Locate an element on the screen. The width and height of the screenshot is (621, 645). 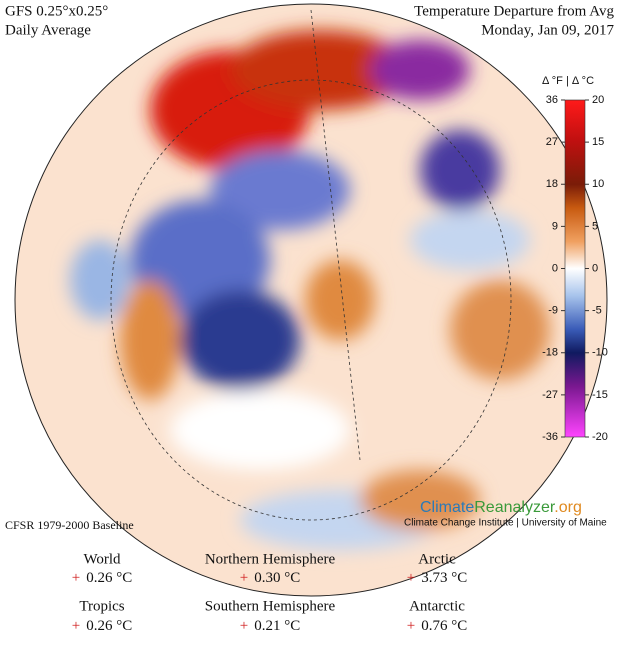
stat-value: +3.73 °C is located at coordinates (437, 578).